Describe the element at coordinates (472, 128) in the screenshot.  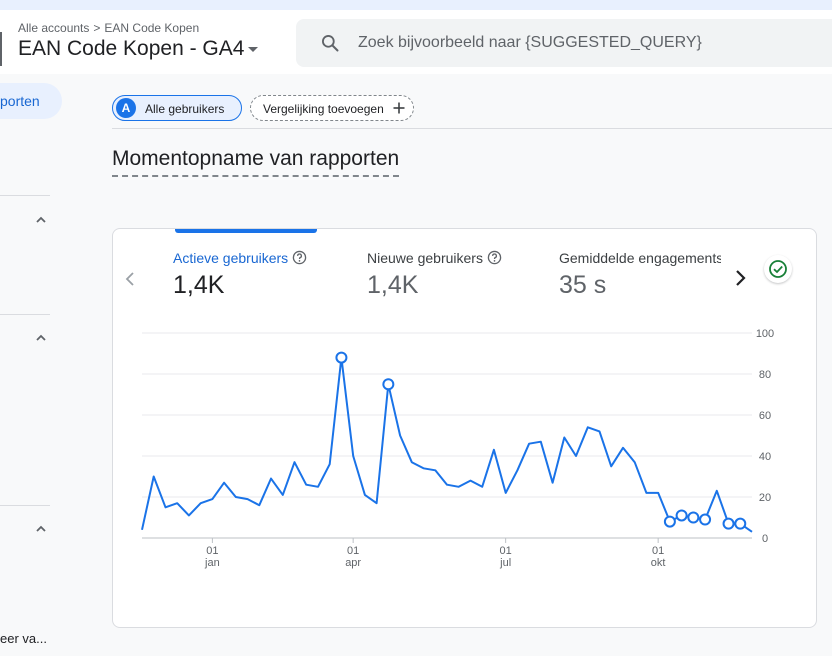
I see `filter-divider` at that location.